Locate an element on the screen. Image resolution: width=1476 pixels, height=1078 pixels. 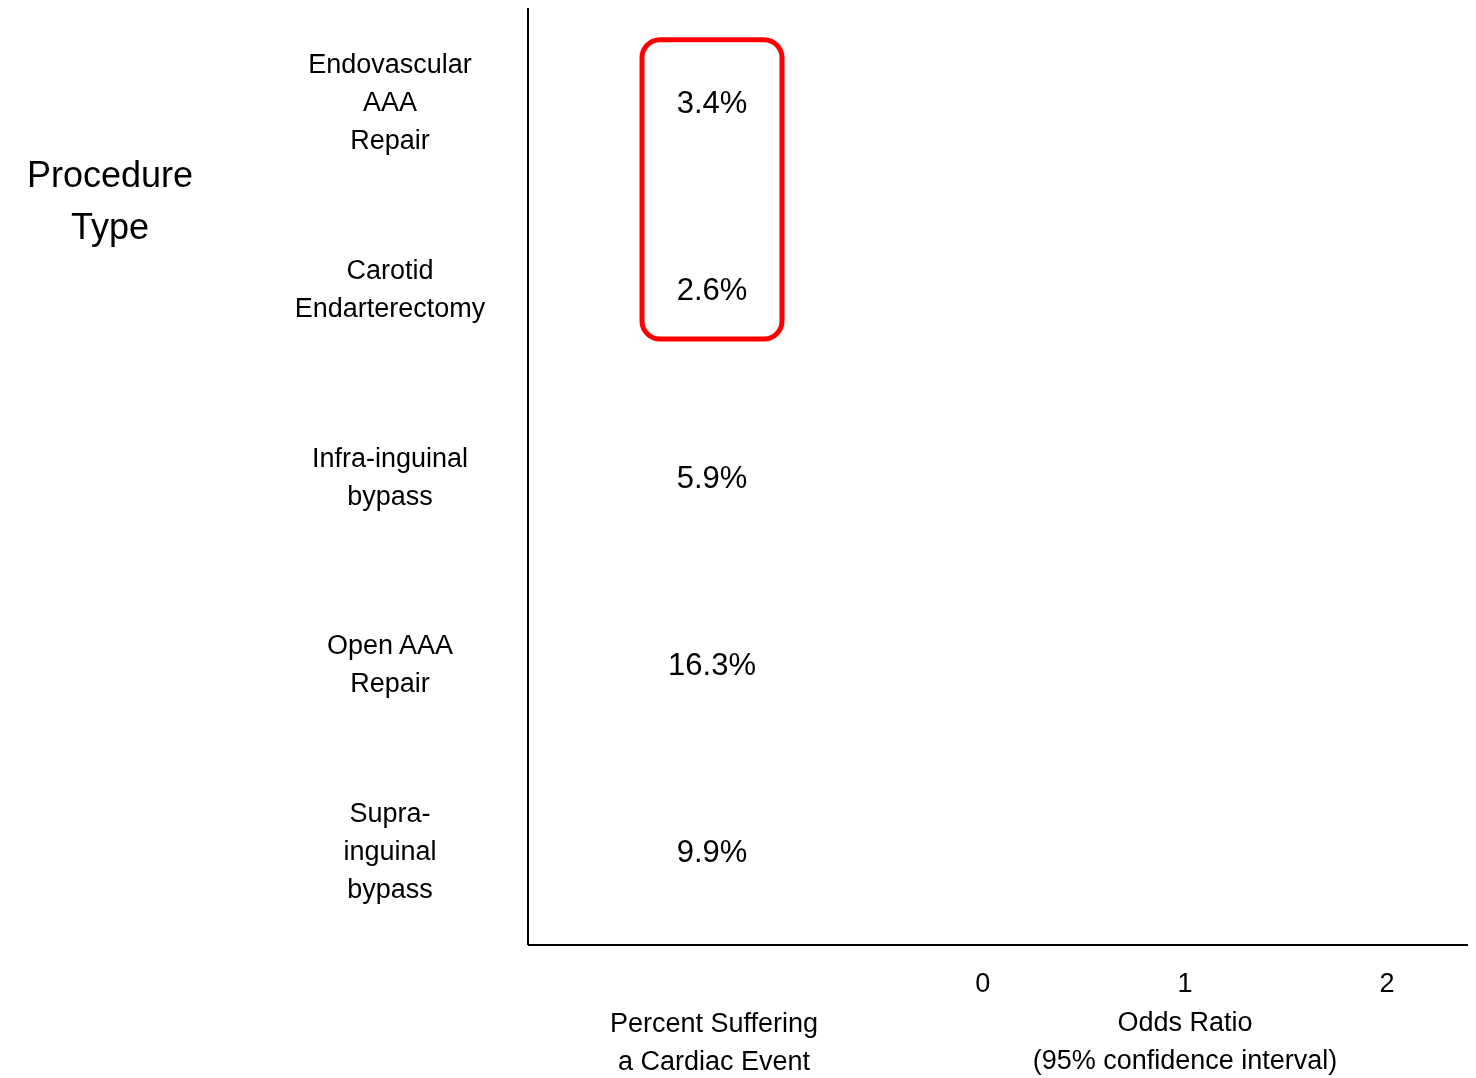
y-axis-title: Procedure Type is located at coordinates (110, 200).